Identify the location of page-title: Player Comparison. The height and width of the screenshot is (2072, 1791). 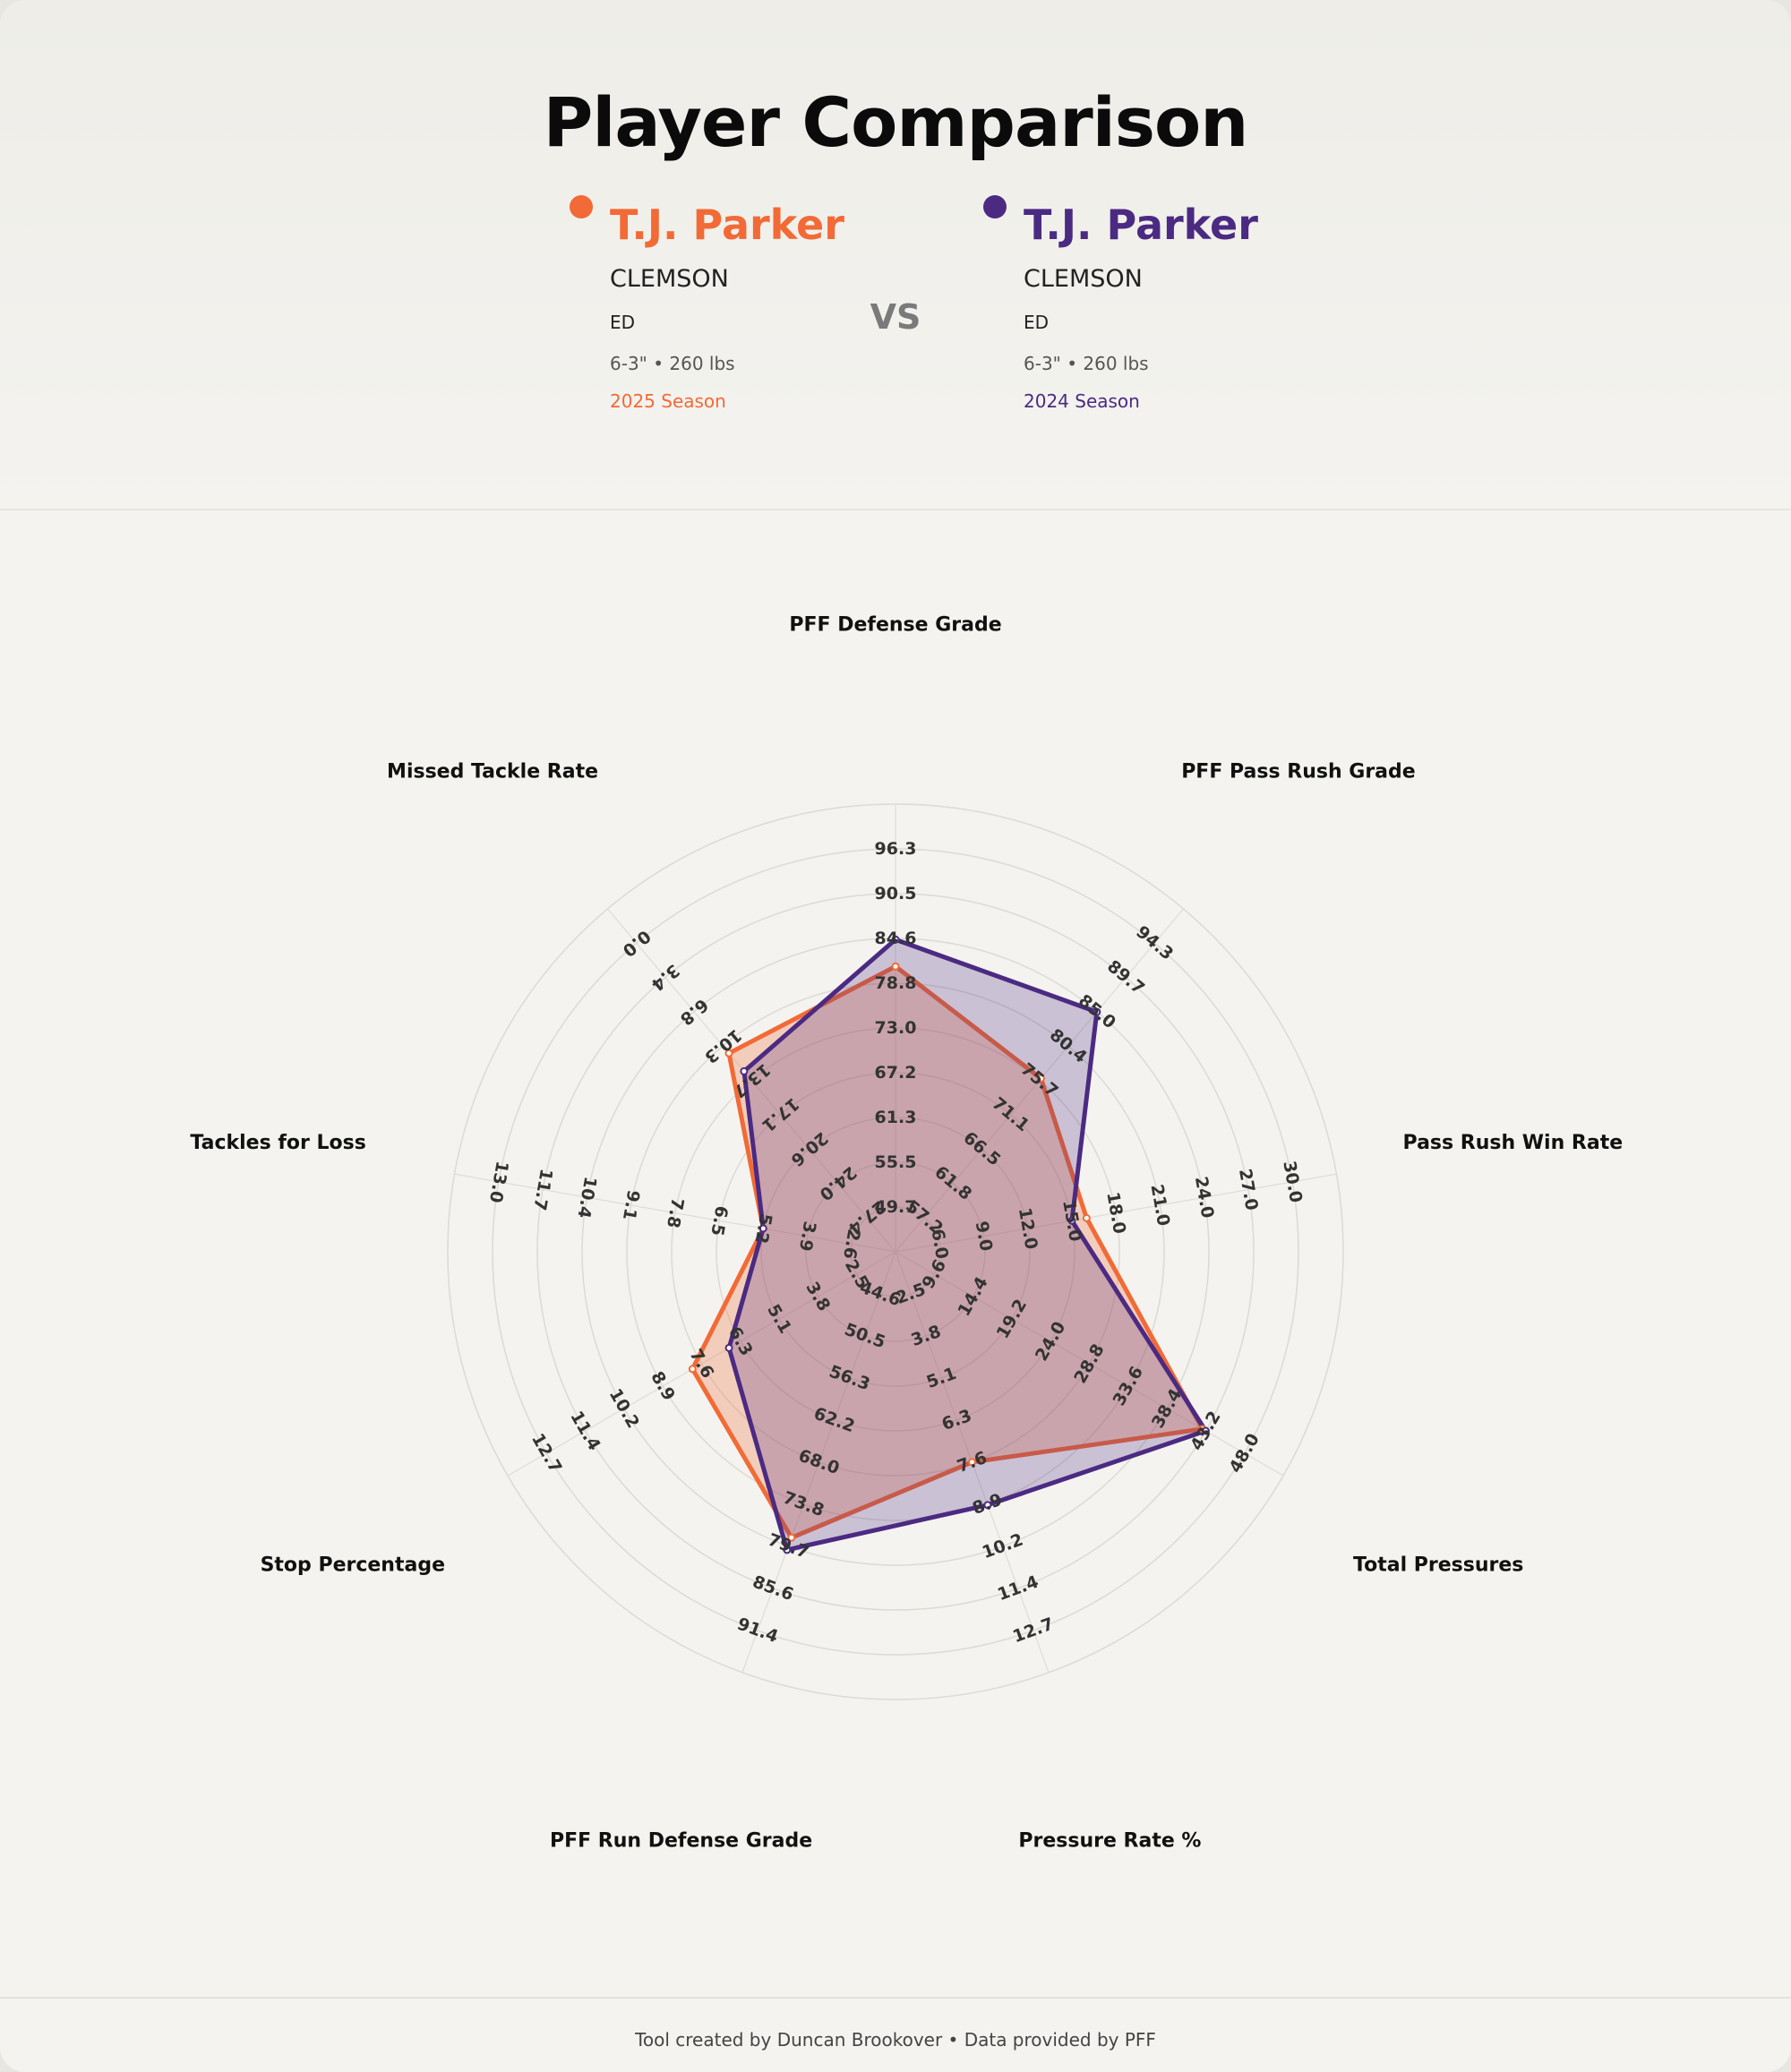
(896, 122).